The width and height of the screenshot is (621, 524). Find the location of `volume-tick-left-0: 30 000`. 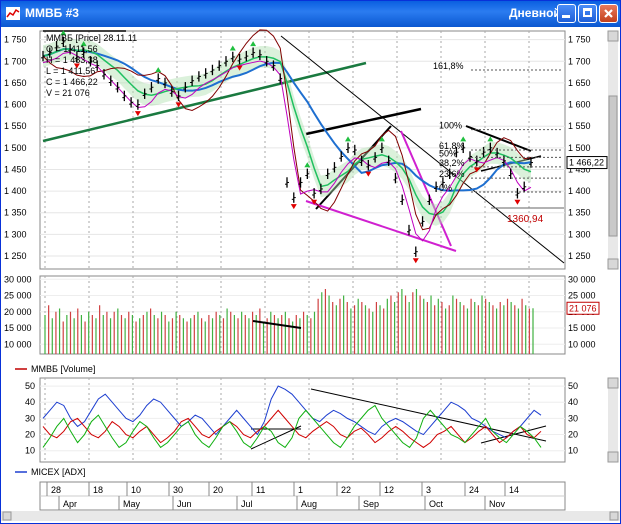

volume-tick-left-0: 30 000 is located at coordinates (18, 279).